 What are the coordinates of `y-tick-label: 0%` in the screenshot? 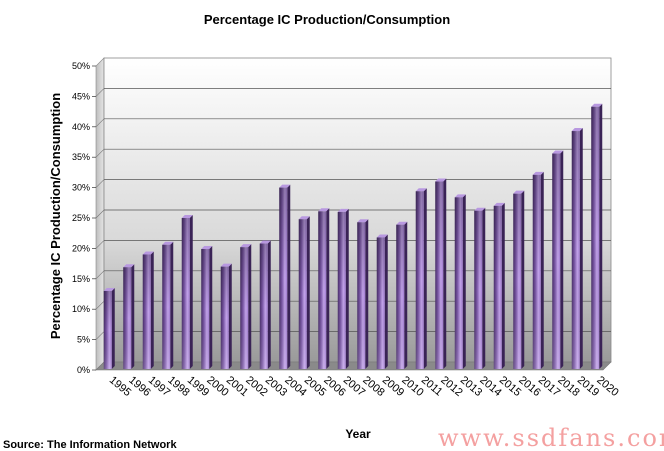 It's located at (83, 370).